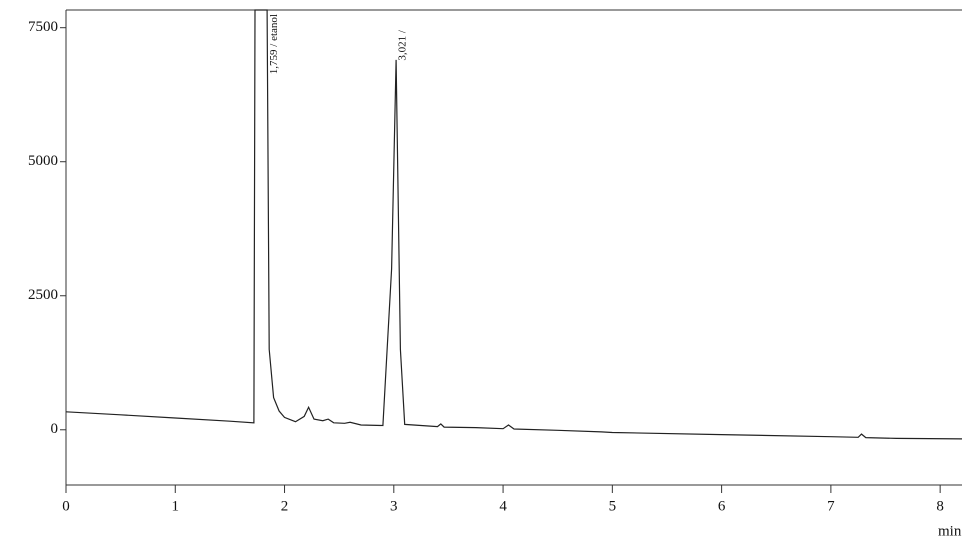 The image size is (962, 541). Describe the element at coordinates (950, 531) in the screenshot. I see `x-axis-label: min` at that location.